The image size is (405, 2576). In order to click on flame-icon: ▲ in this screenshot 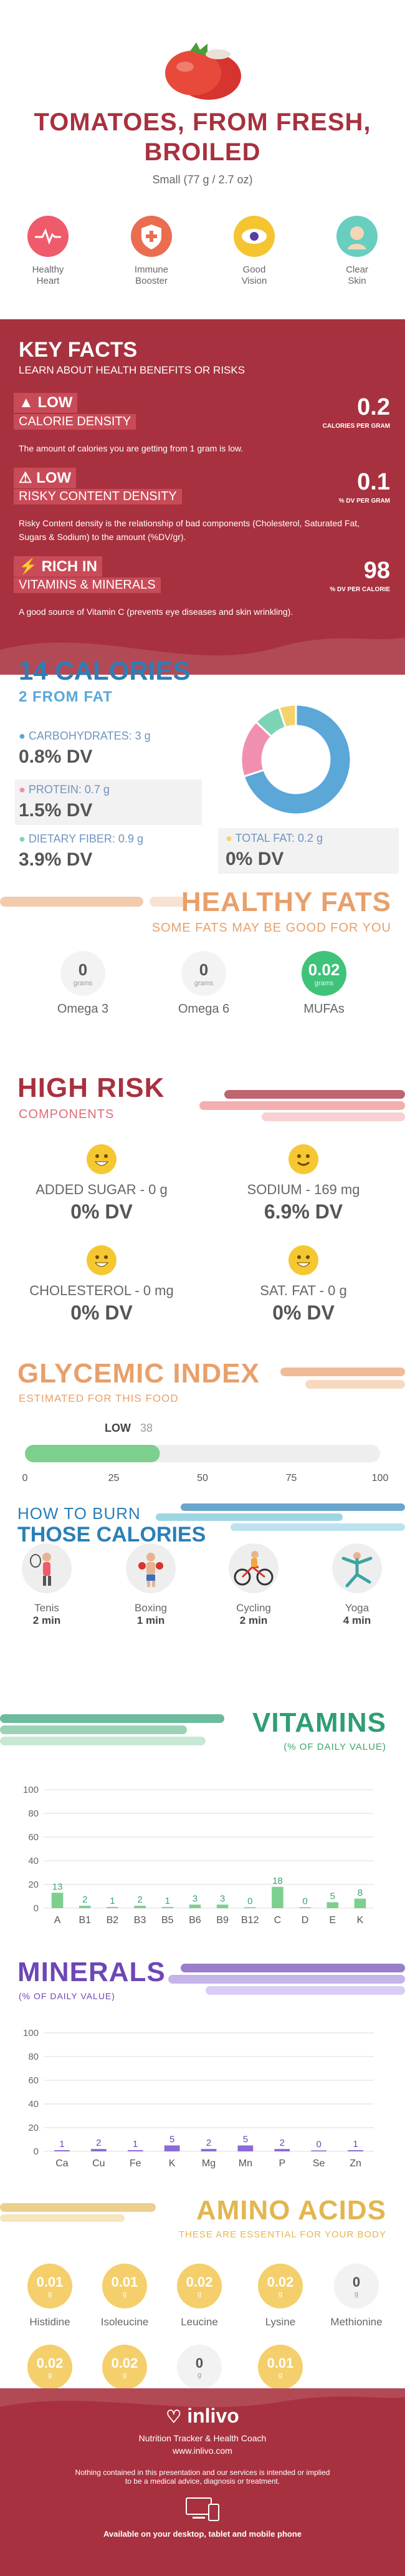, I will do `click(27, 402)`.